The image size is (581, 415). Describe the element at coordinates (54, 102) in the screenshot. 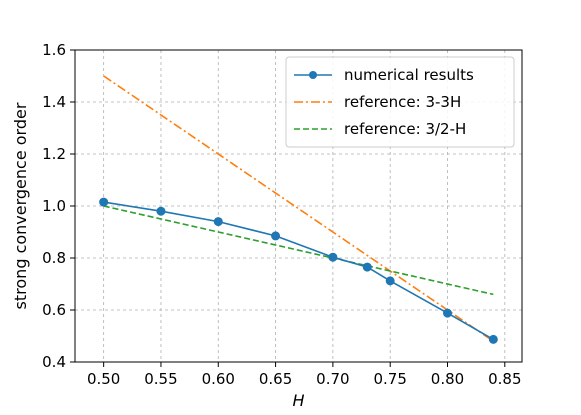

I see `y-tick-label: 1.4` at that location.